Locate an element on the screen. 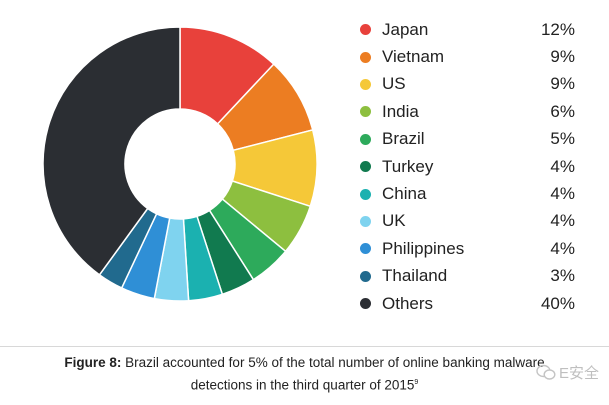  slice-others is located at coordinates (111, 151).